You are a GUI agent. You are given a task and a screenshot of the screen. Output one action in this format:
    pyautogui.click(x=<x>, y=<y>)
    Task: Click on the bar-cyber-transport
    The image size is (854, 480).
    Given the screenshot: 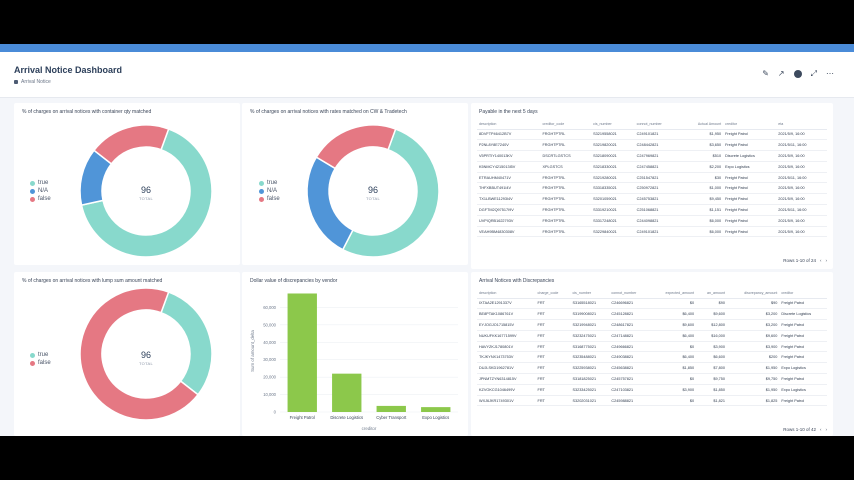 What is the action you would take?
    pyautogui.click(x=391, y=408)
    